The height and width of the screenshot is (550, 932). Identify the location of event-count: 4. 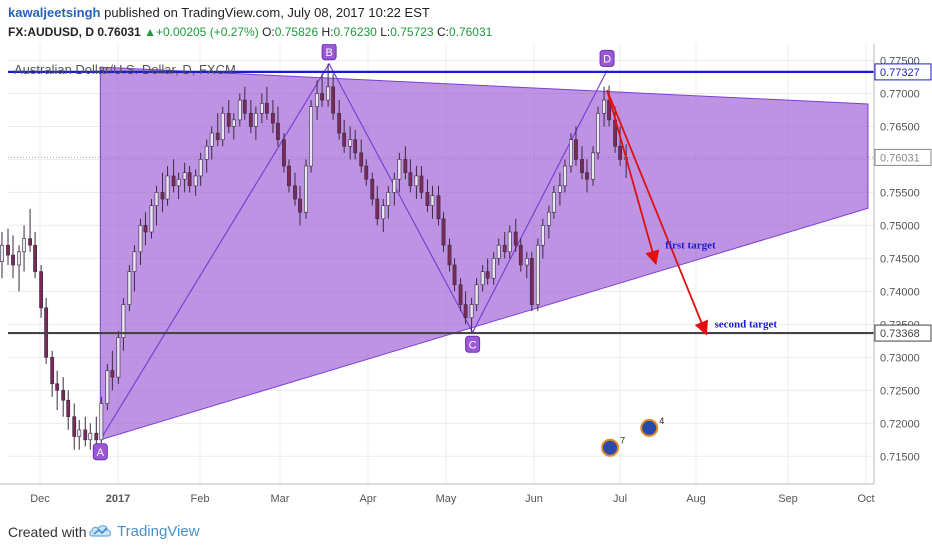
(661, 421).